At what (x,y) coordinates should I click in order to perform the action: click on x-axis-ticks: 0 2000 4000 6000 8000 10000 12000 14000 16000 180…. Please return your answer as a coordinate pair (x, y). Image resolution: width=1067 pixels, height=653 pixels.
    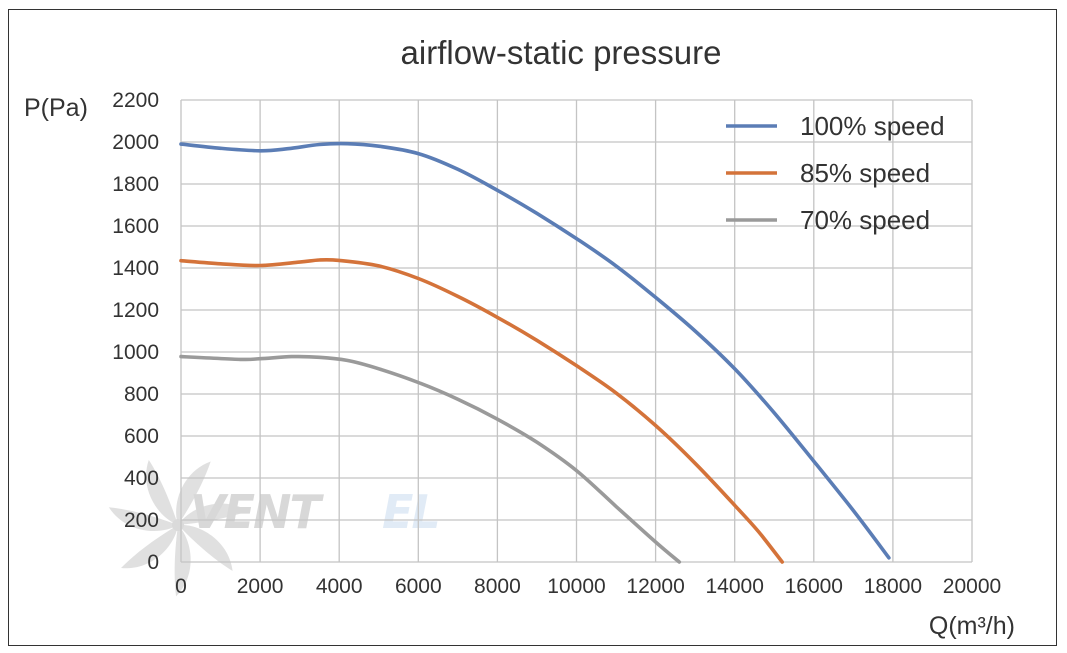
    Looking at the image, I should click on (588, 586).